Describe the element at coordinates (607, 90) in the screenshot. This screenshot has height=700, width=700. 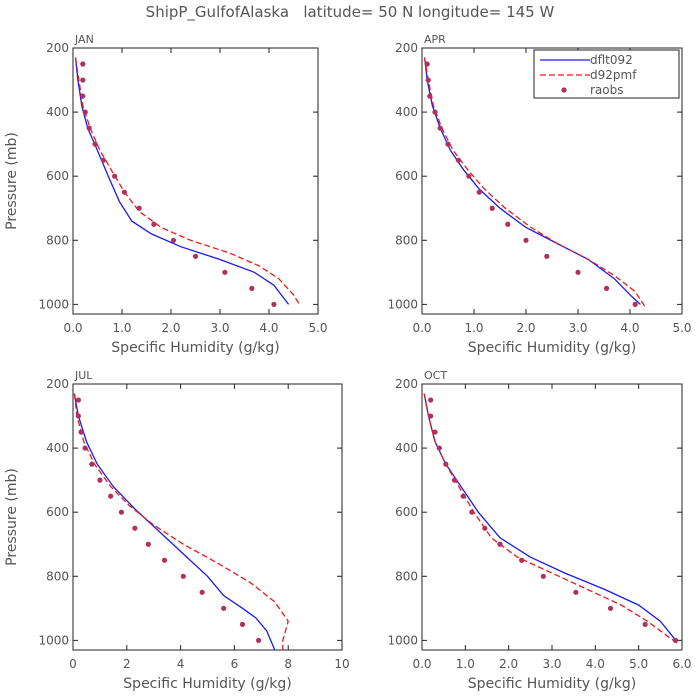
I see `legend-label-raobs: raobs` at that location.